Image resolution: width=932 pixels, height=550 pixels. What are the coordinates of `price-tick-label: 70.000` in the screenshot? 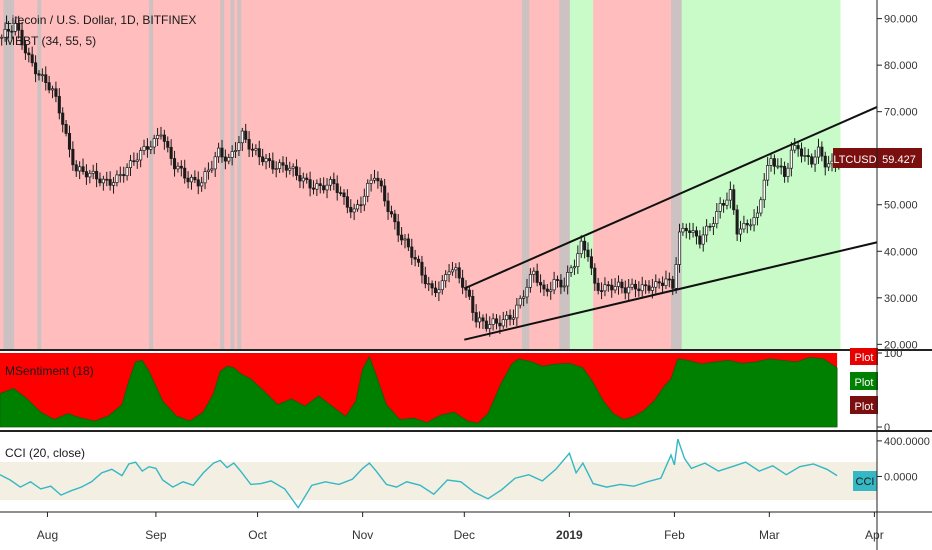 It's located at (901, 113).